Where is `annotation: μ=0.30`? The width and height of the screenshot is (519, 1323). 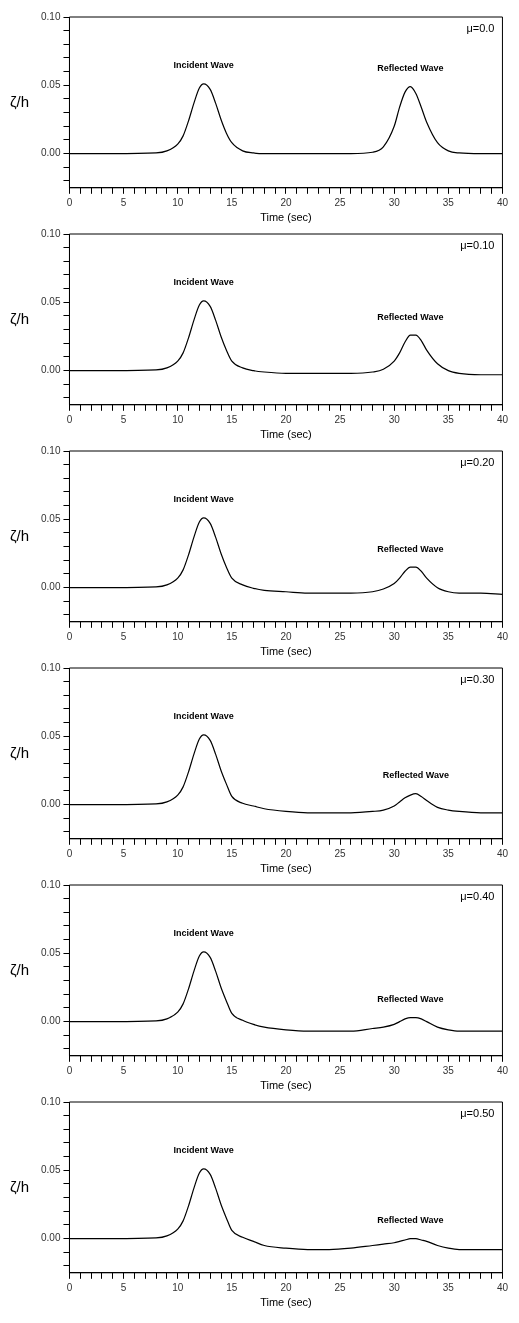 annotation: μ=0.30 is located at coordinates (477, 679).